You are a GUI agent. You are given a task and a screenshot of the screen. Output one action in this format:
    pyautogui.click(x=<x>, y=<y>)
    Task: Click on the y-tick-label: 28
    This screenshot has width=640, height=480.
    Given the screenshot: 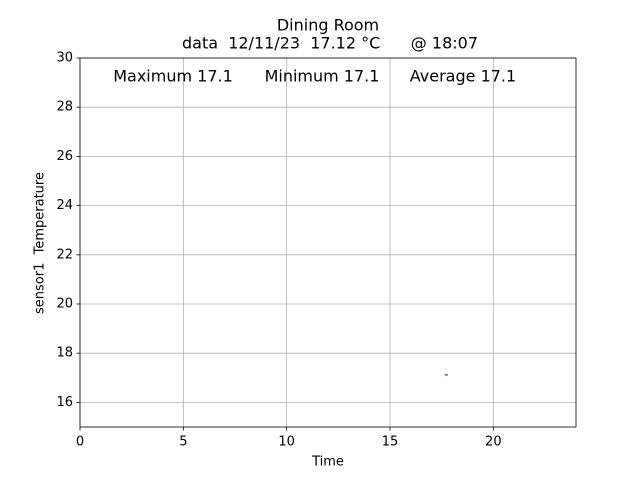 What is the action you would take?
    pyautogui.click(x=64, y=107)
    